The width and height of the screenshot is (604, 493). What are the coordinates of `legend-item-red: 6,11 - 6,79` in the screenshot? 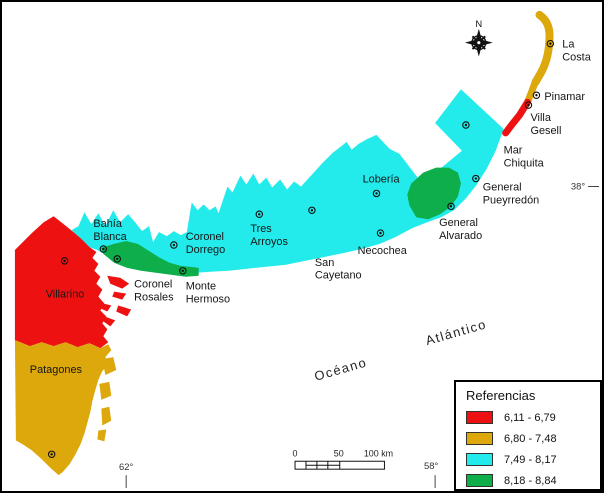 It's located at (530, 417).